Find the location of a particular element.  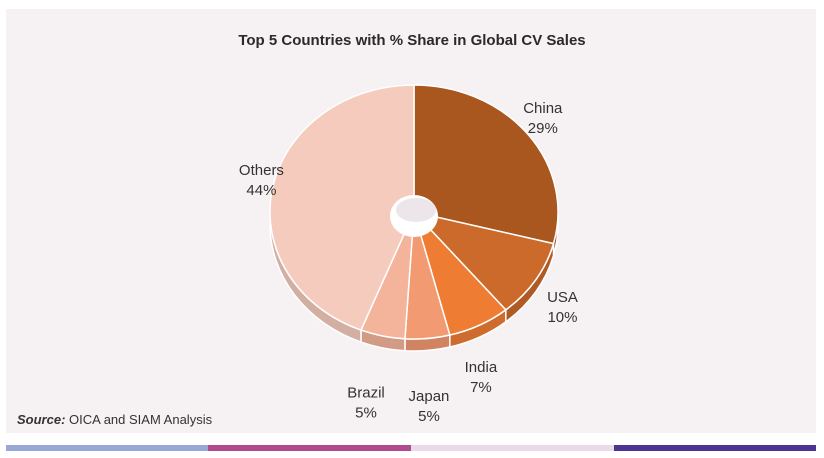

value-label-japan: 5% is located at coordinates (429, 416).